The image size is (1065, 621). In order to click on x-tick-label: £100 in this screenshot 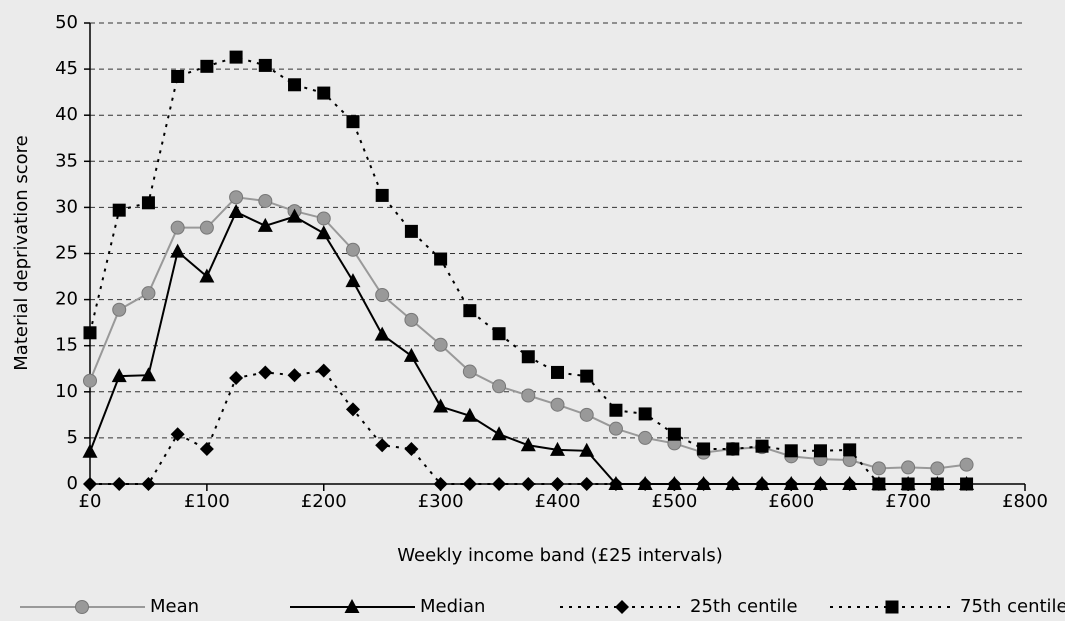, I will do `click(207, 501)`.